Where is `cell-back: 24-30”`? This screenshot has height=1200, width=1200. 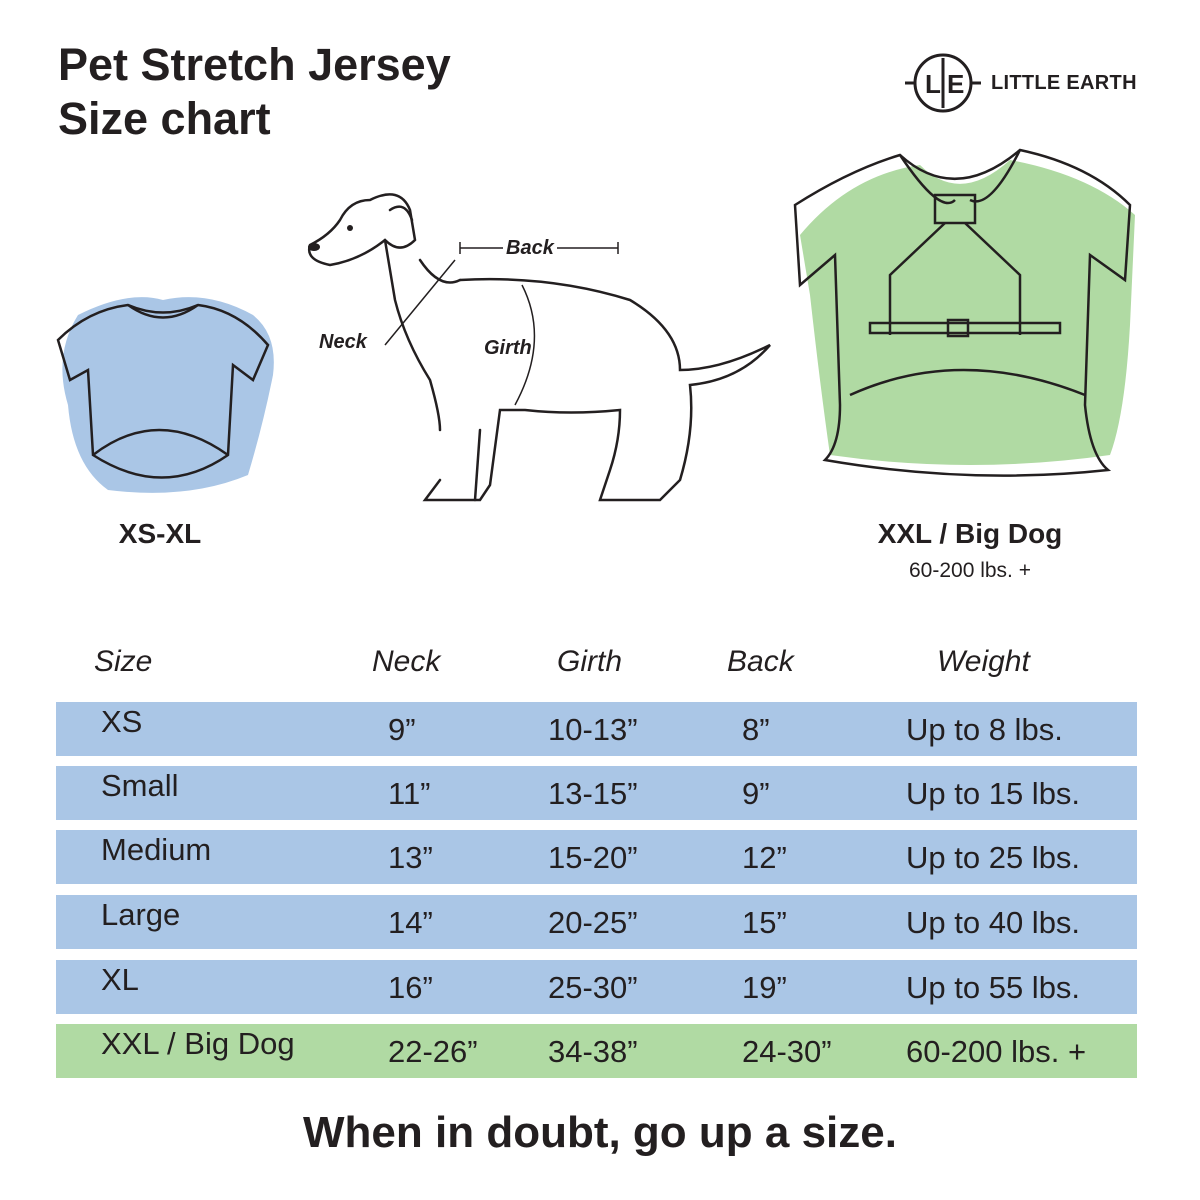 cell-back: 24-30” is located at coordinates (787, 1051).